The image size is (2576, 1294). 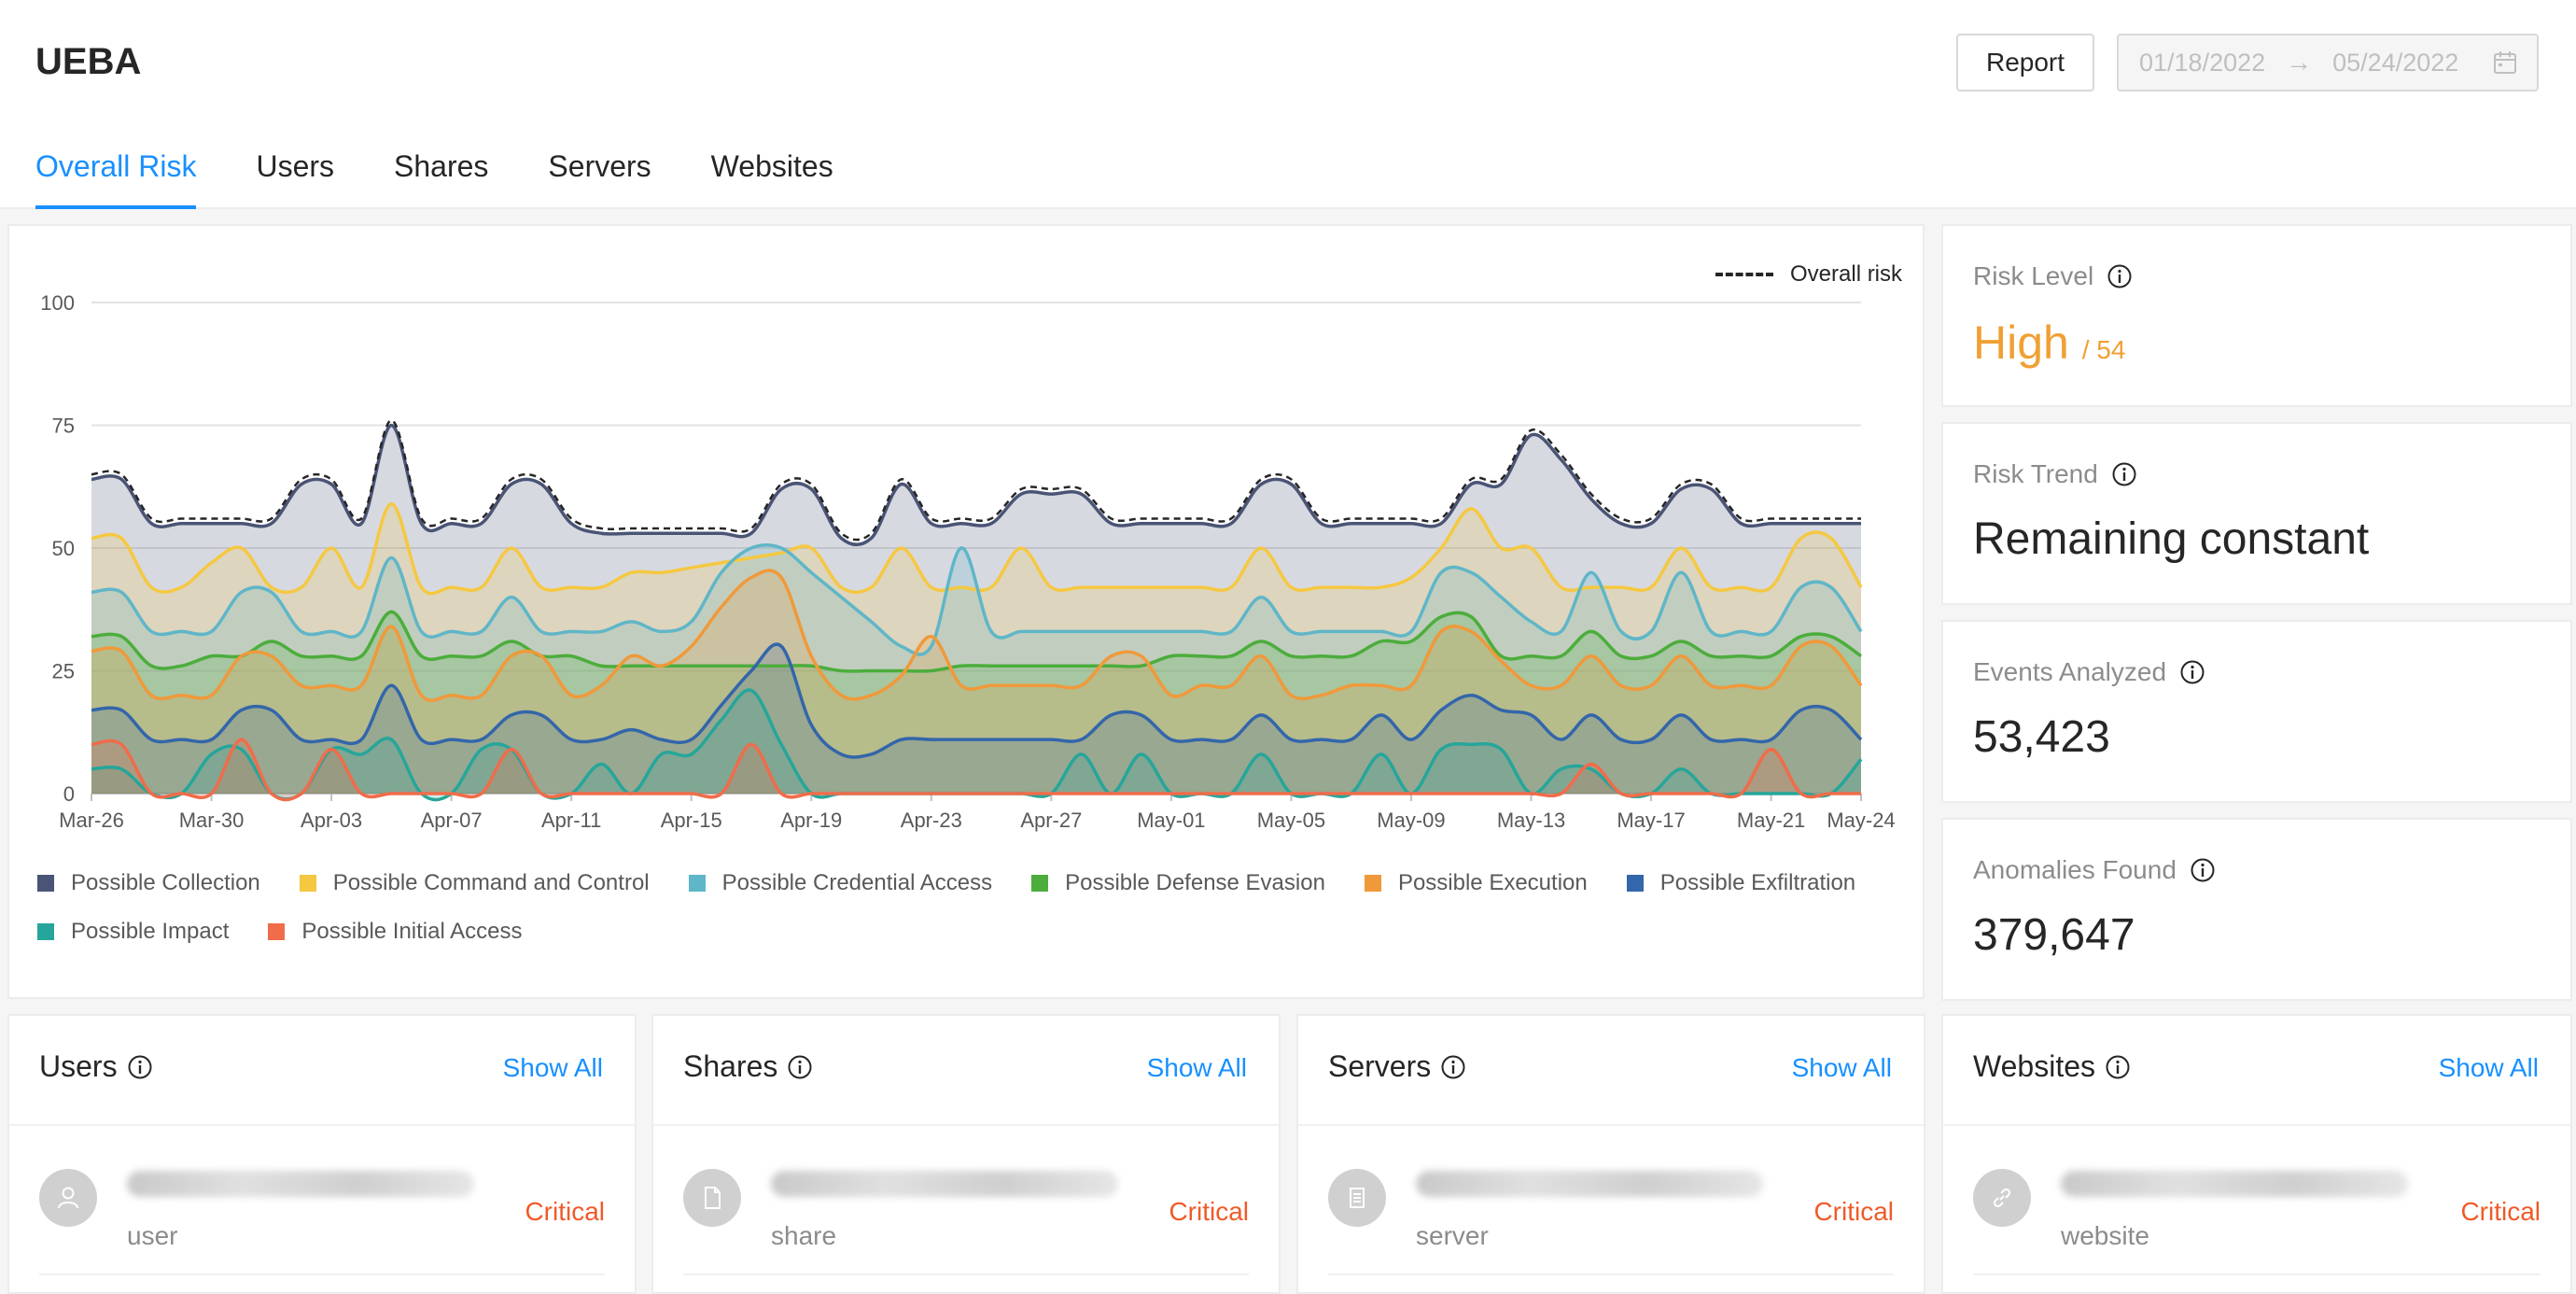 I want to click on x-tick-label: May-21, so click(x=1771, y=820).